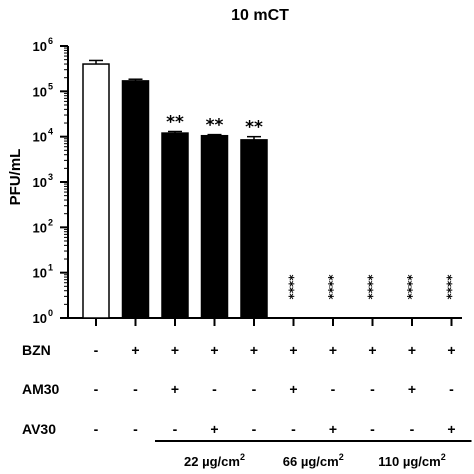 This screenshot has height=474, width=474. I want to click on y-tick-exponent: 0, so click(50, 313).